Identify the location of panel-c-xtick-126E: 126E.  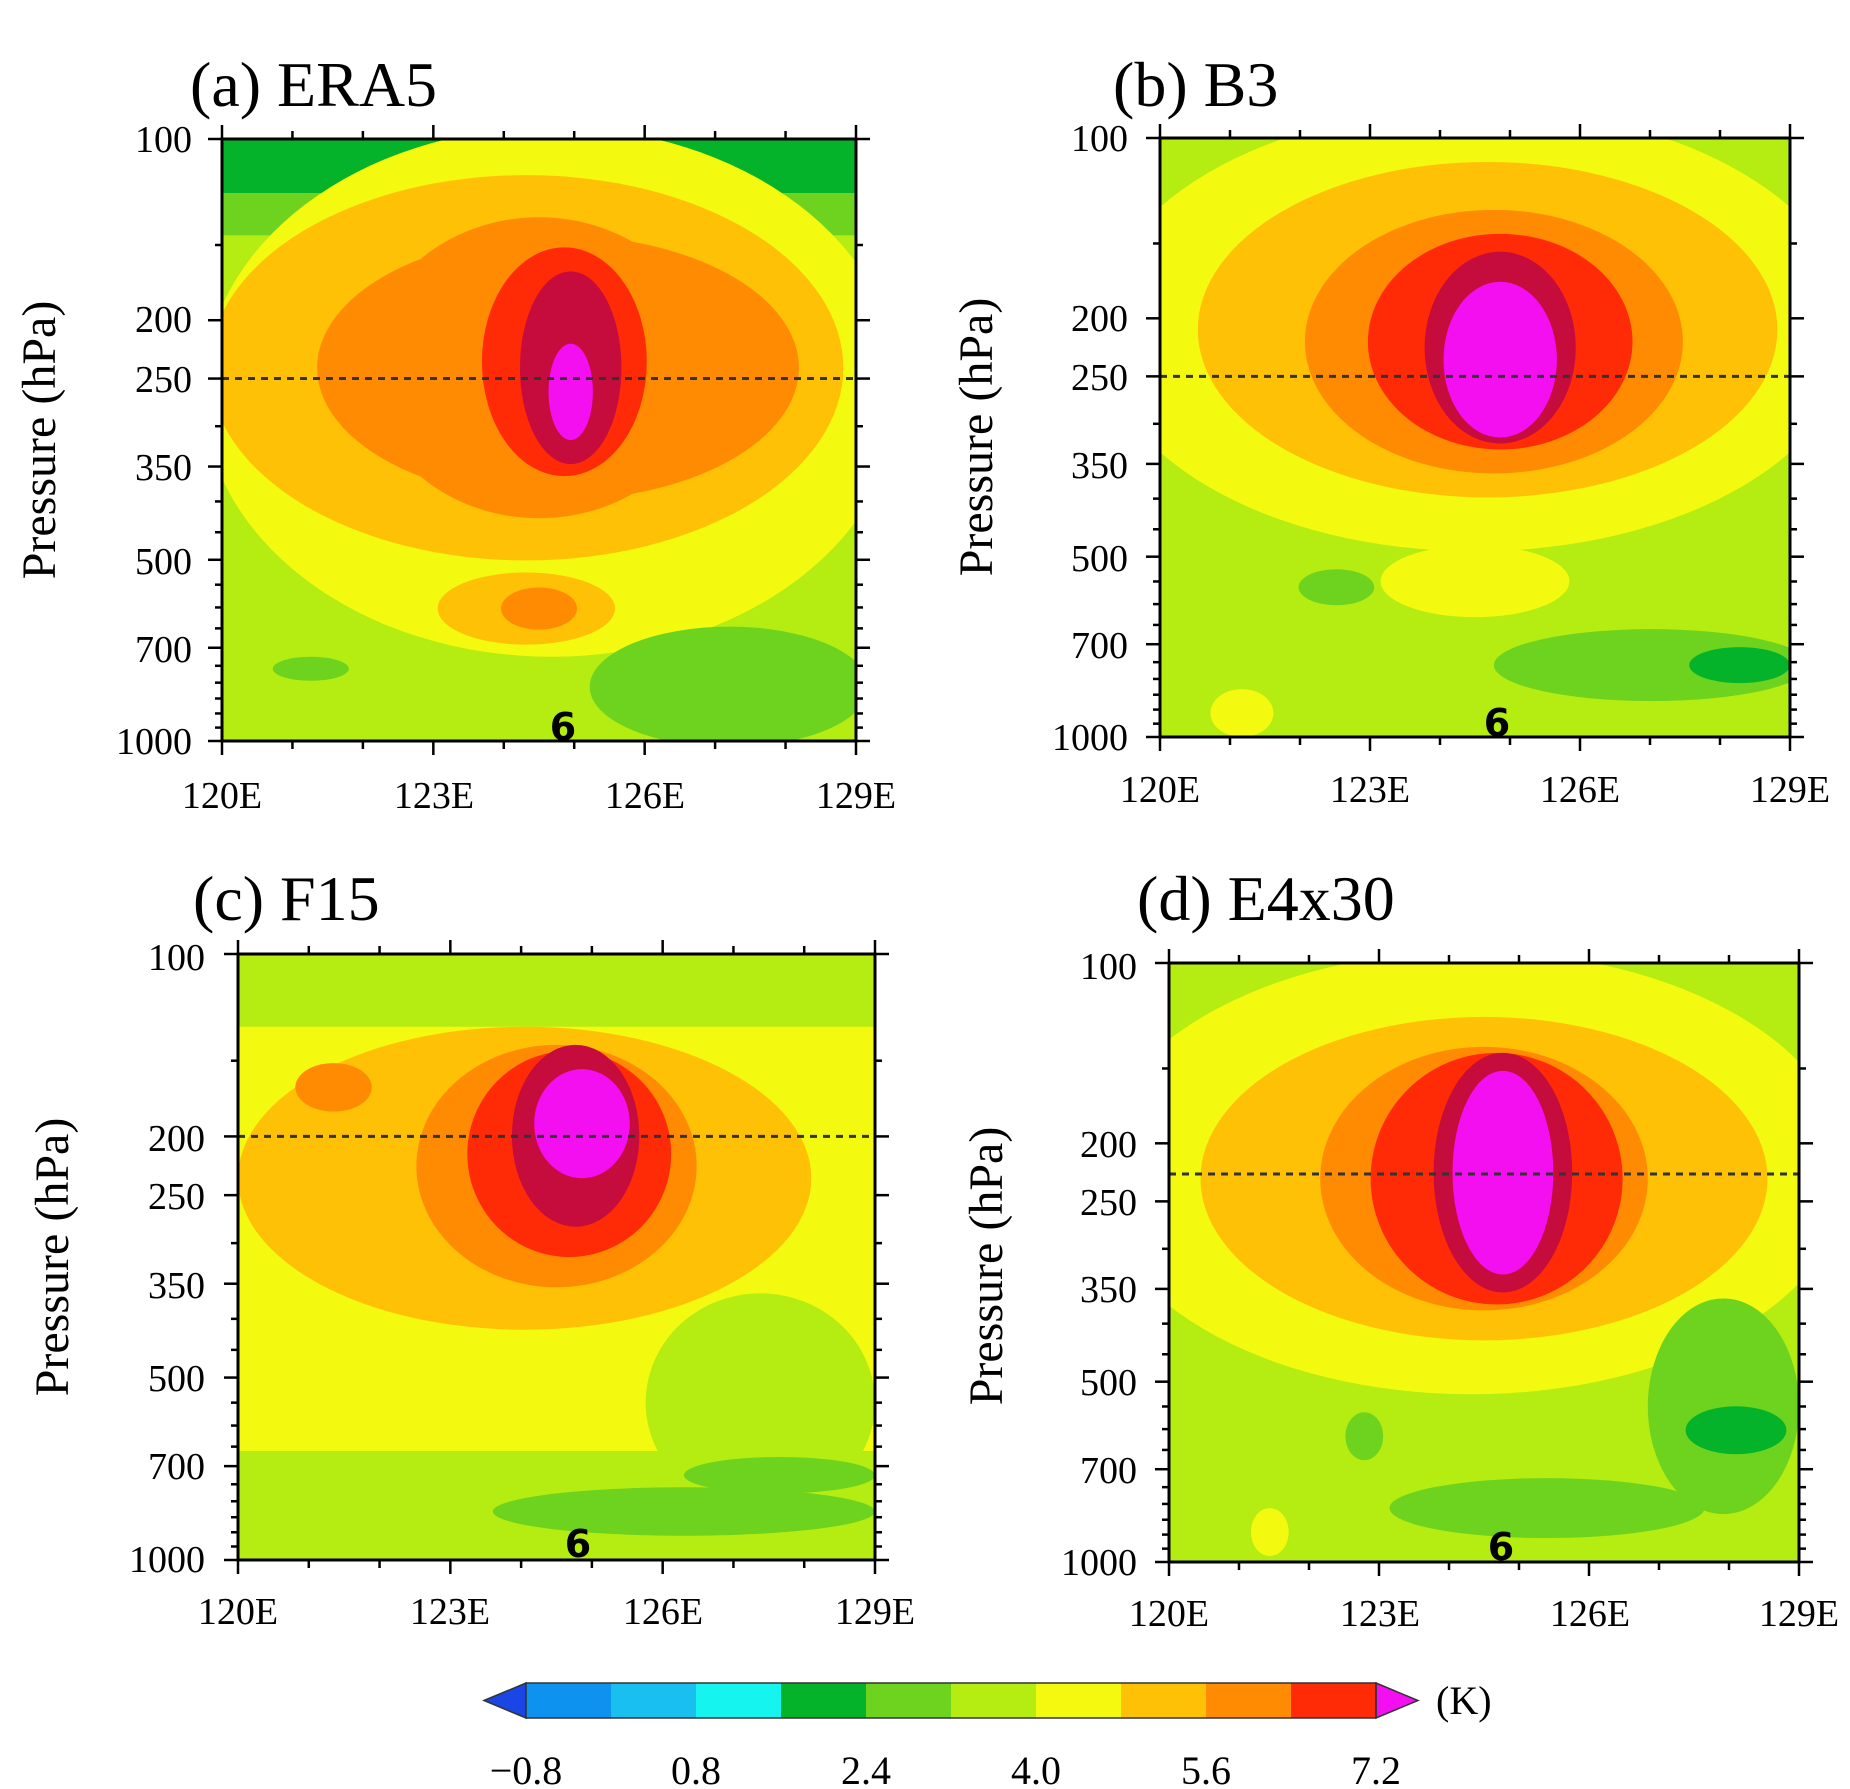
(663, 1612).